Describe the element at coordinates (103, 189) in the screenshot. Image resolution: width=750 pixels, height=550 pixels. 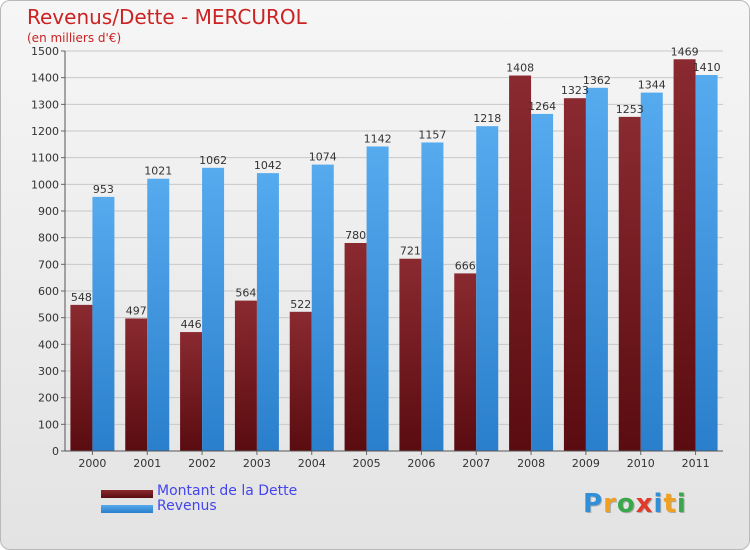
I see `data-label-revenus: 953` at that location.